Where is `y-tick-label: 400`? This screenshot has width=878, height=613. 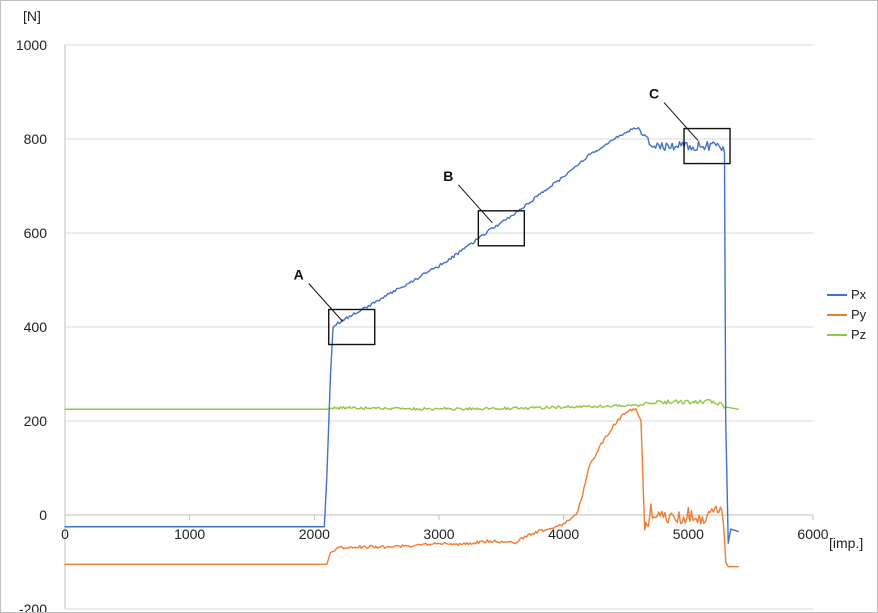
y-tick-label: 400 is located at coordinates (36, 327).